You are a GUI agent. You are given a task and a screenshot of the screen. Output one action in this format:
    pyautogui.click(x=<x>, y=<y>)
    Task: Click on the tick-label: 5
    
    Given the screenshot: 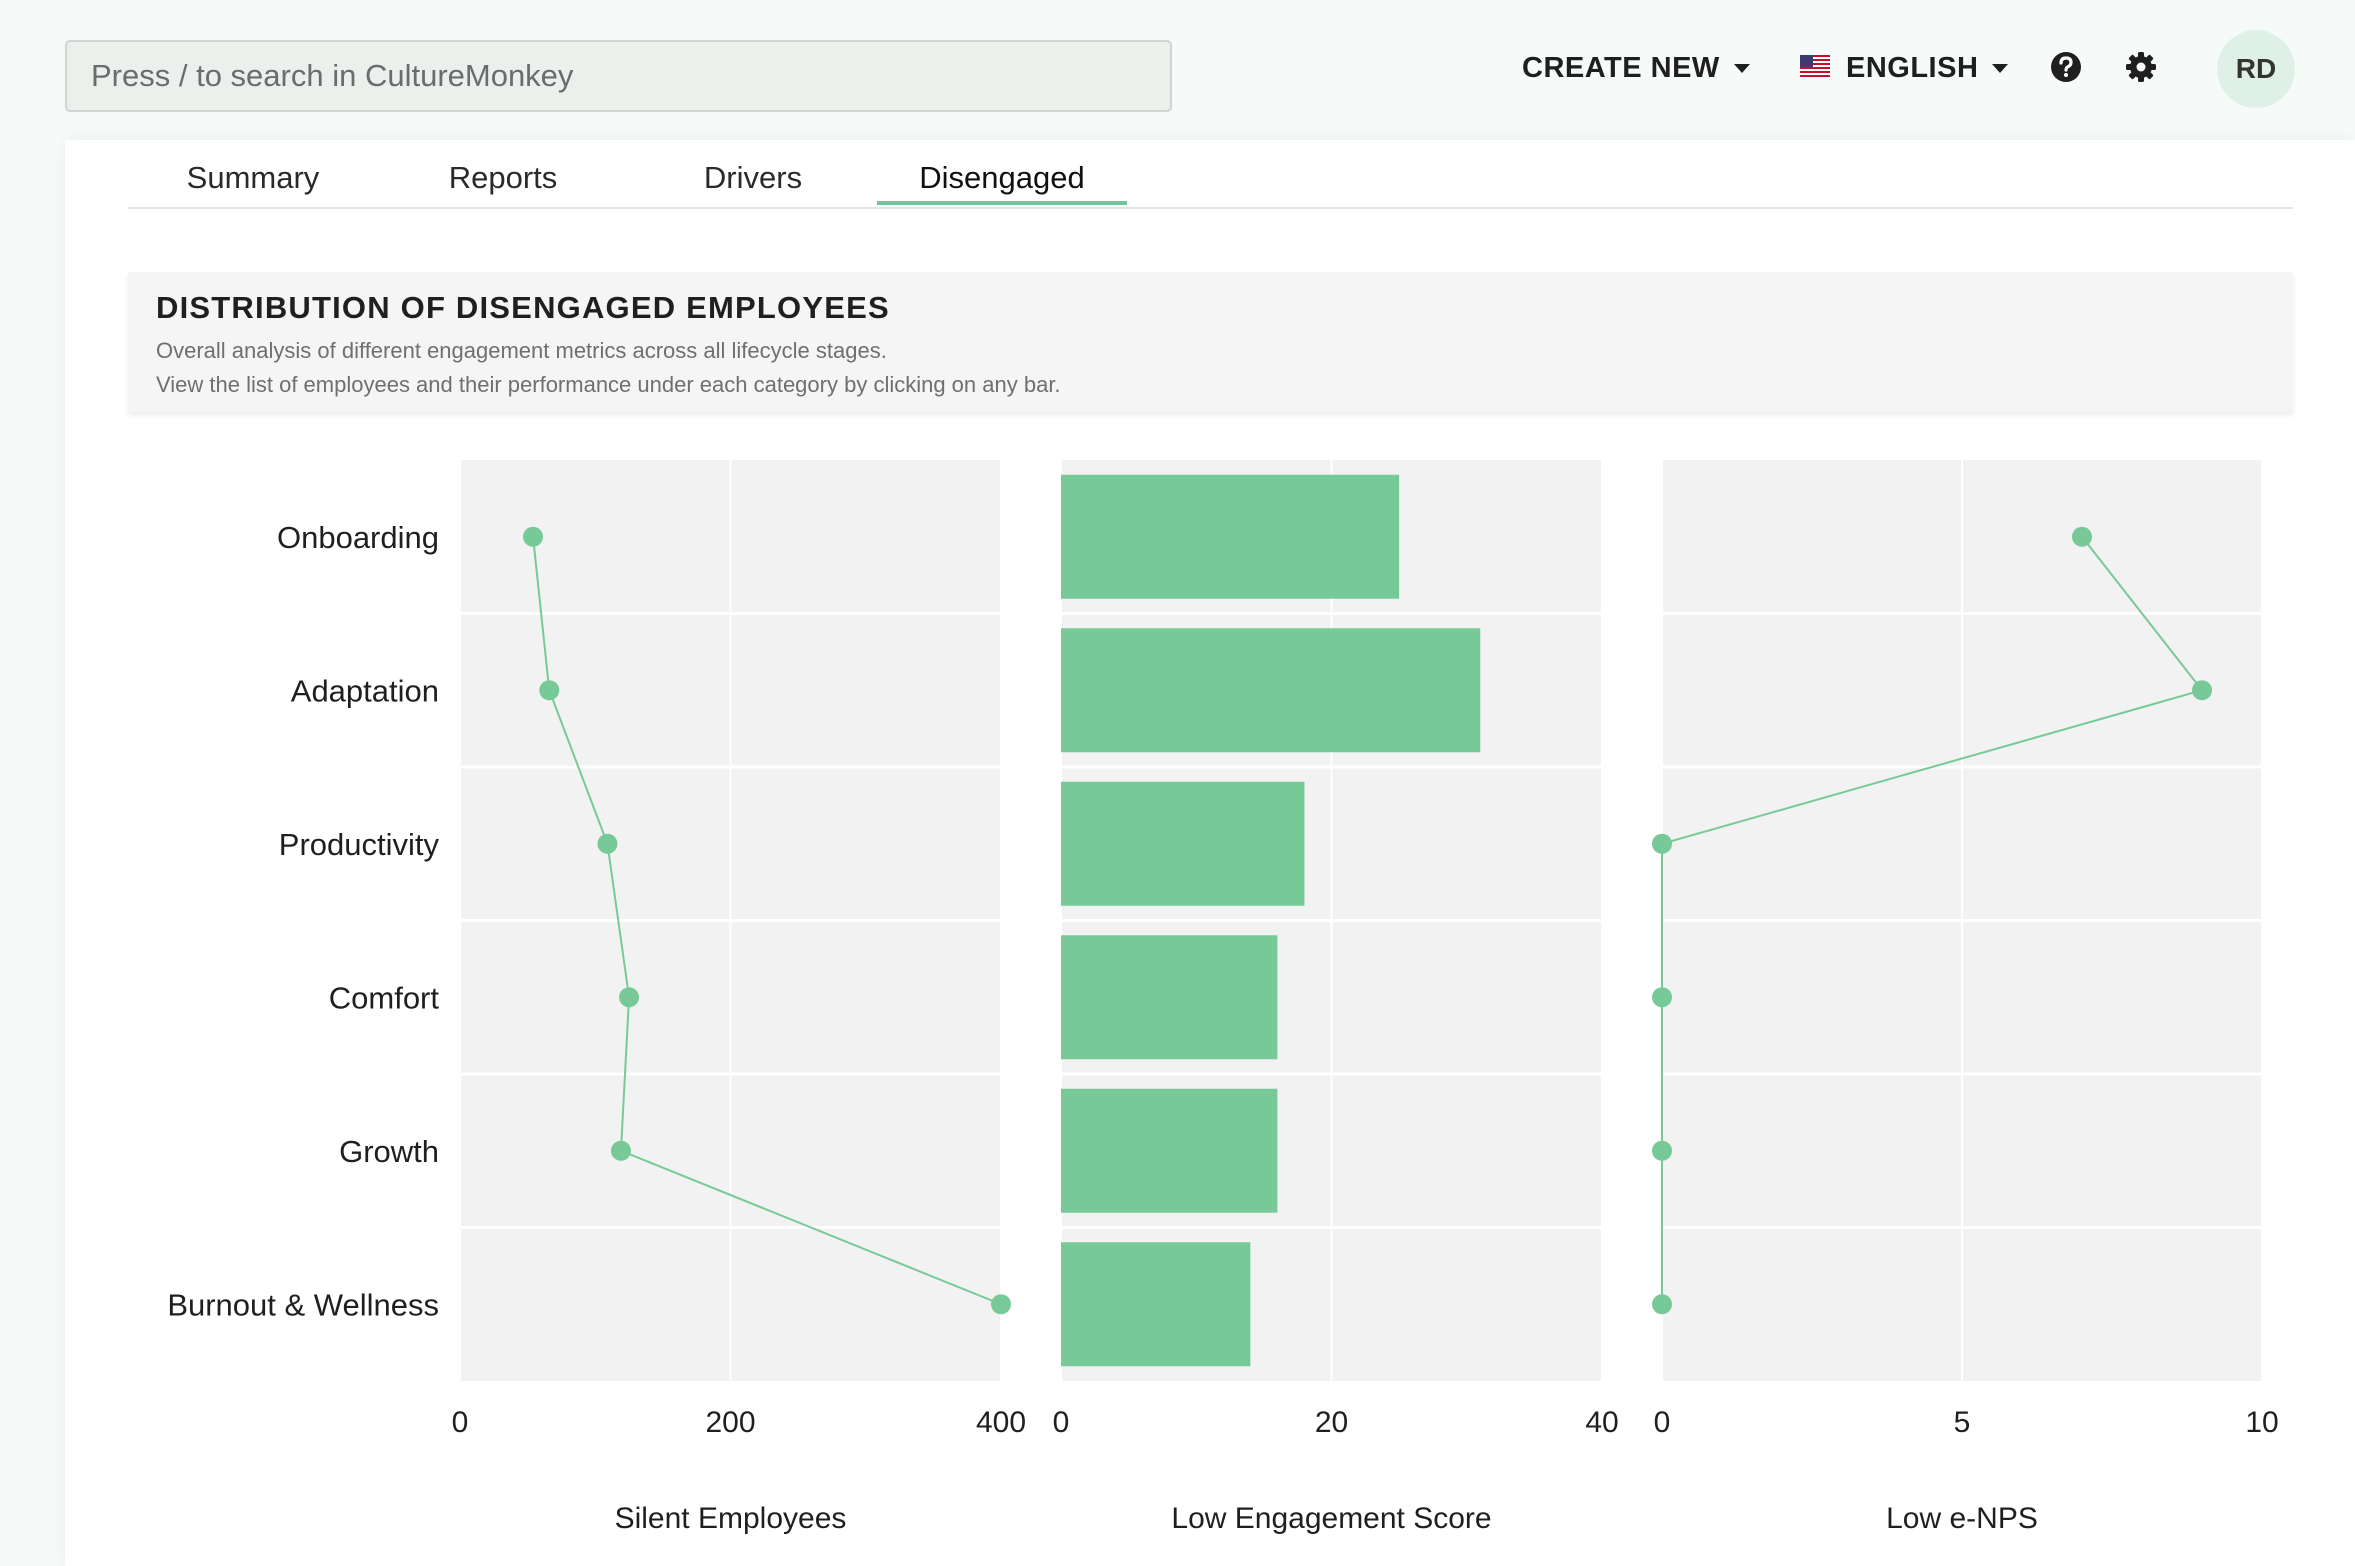 What is the action you would take?
    pyautogui.click(x=1962, y=1422)
    